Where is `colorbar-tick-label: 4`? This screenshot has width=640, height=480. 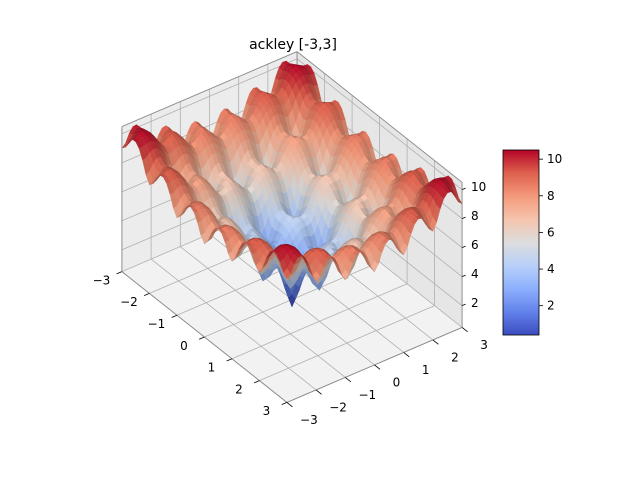
colorbar-tick-label: 4 is located at coordinates (551, 269).